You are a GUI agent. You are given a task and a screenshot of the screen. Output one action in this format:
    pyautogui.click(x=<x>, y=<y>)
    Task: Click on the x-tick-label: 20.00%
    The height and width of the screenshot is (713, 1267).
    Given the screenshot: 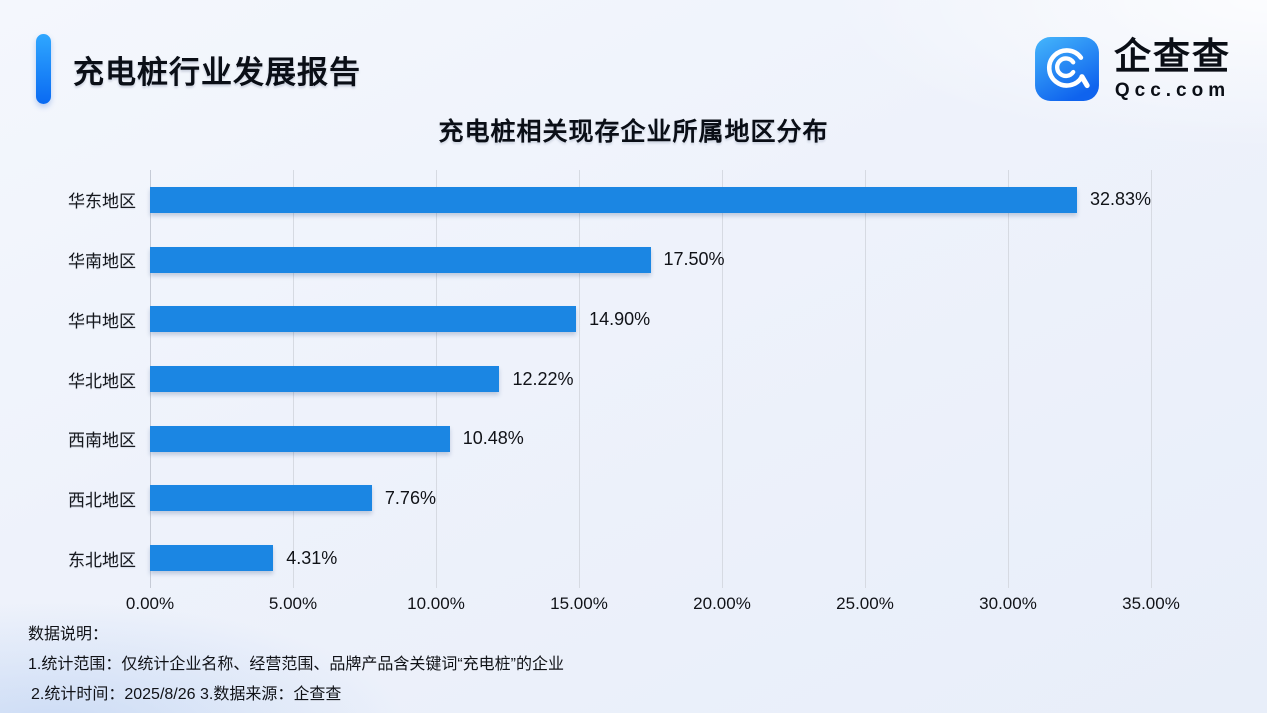 What is the action you would take?
    pyautogui.click(x=722, y=603)
    